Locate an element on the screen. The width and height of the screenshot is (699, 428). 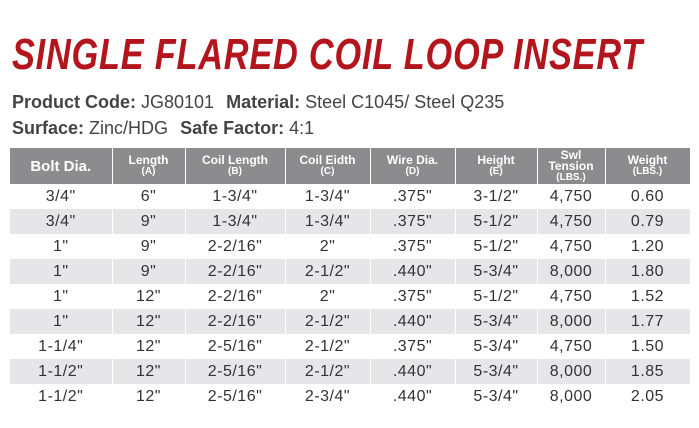
column-name: Length is located at coordinates (148, 160).